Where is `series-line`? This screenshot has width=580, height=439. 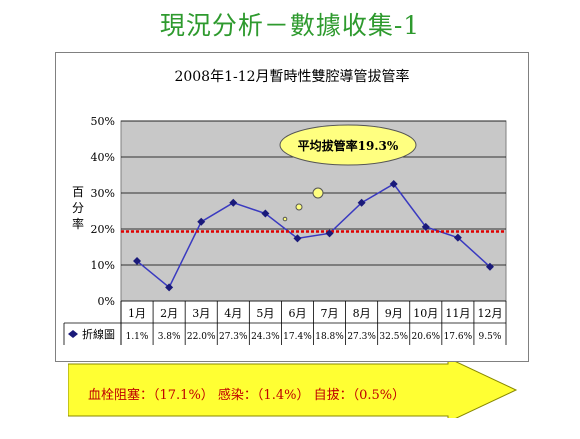
series-line is located at coordinates (313, 236).